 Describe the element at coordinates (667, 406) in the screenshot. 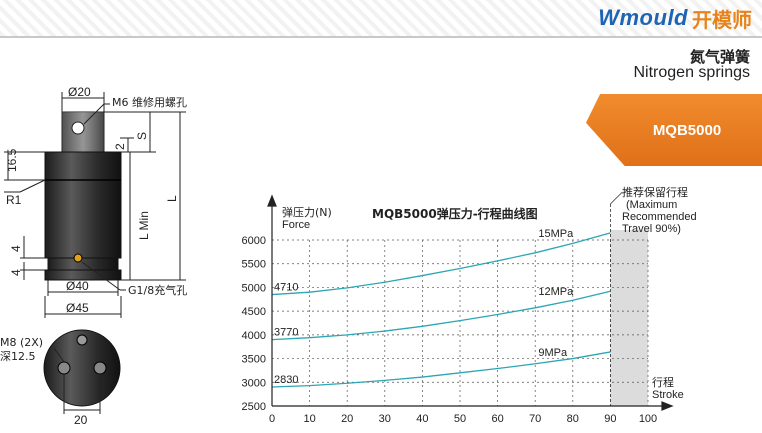

I see `x-axis-arrow` at that location.